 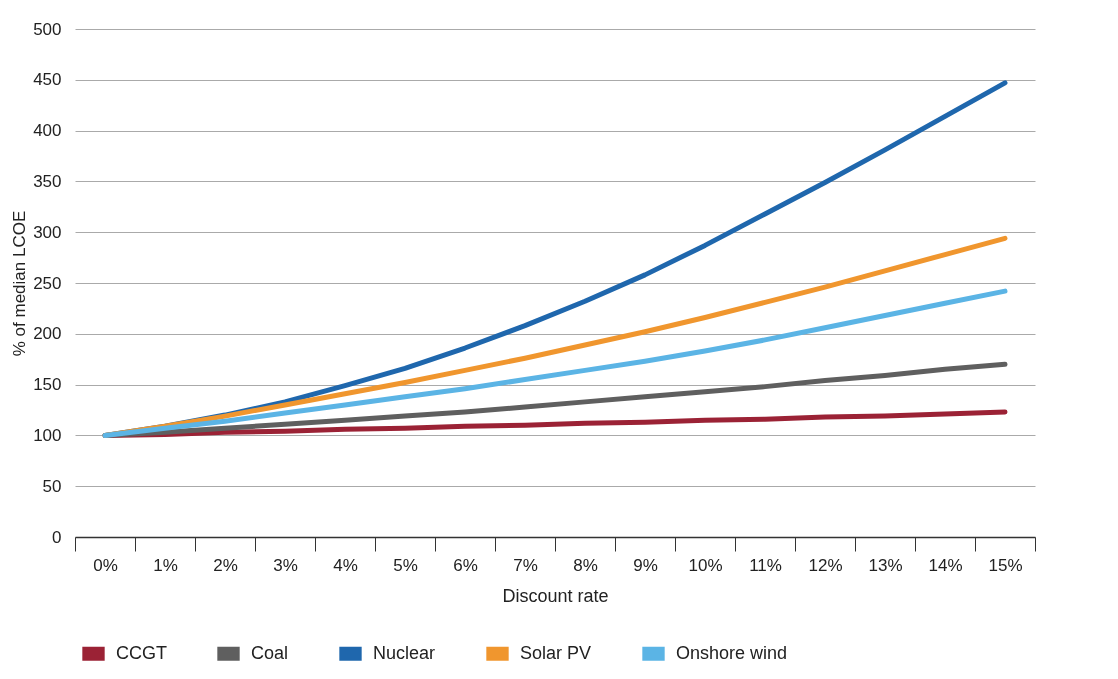 What do you see at coordinates (555, 595) in the screenshot?
I see `x-axis-title: Discount rate` at bounding box center [555, 595].